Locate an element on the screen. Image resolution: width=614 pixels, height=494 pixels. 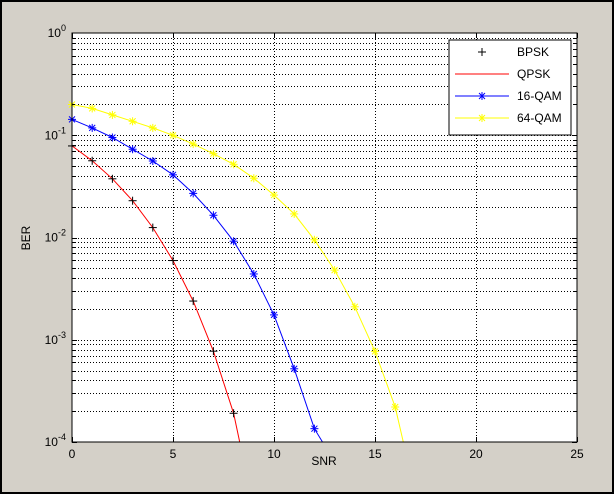
y-tick-exponent: -4 is located at coordinates (62, 437).